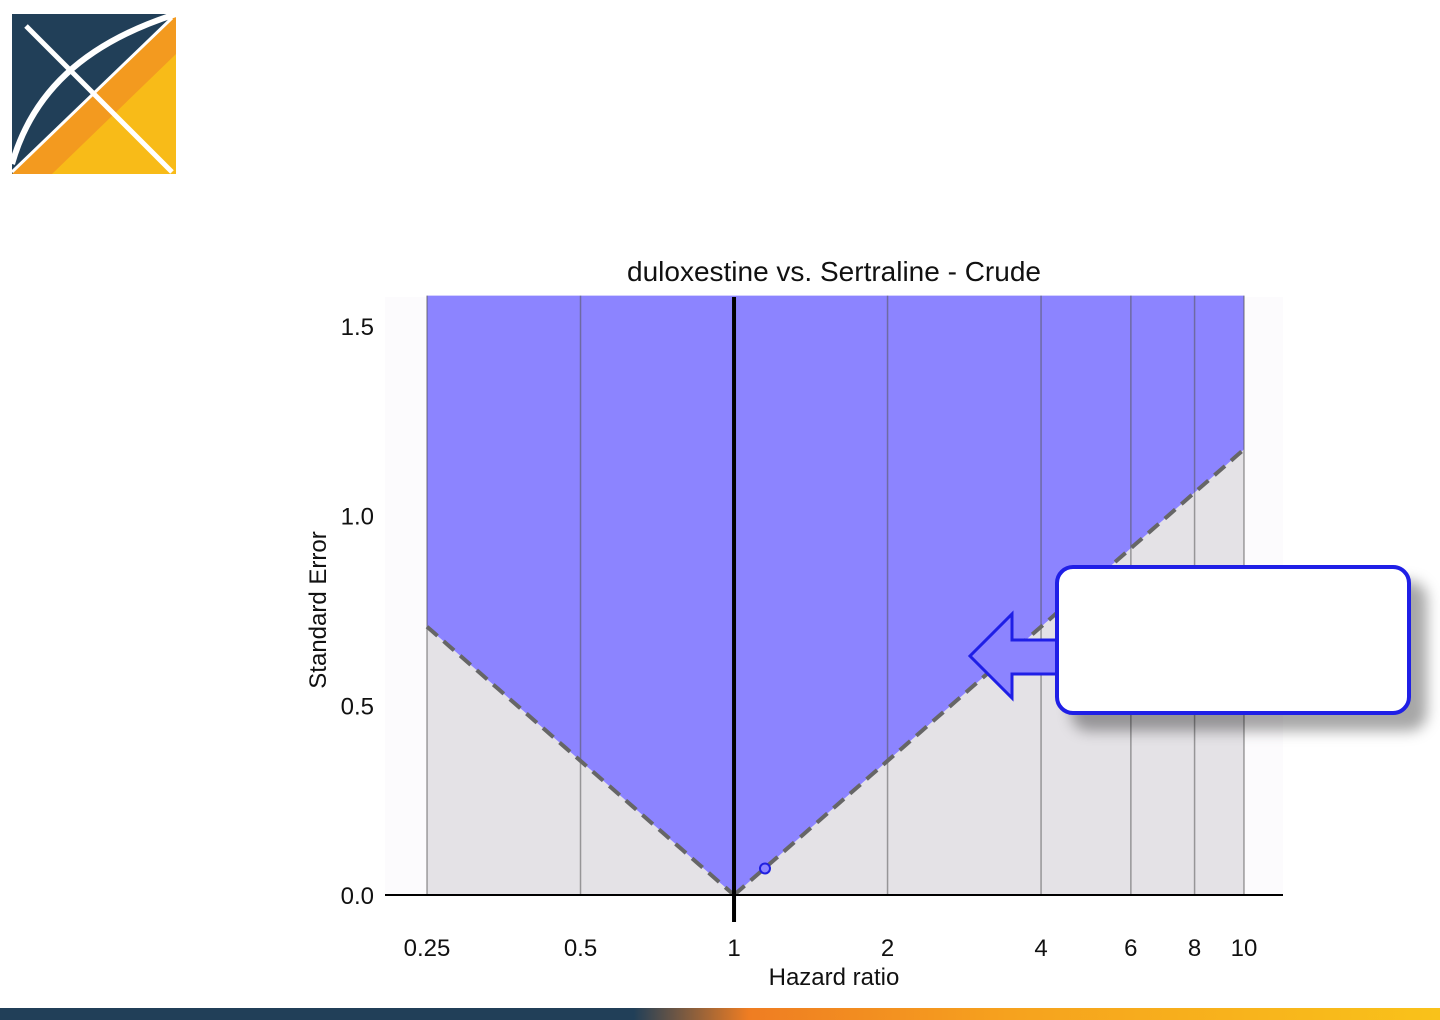  What do you see at coordinates (834, 271) in the screenshot?
I see `chart-title: duloxestine vs. Sertraline - Crude` at bounding box center [834, 271].